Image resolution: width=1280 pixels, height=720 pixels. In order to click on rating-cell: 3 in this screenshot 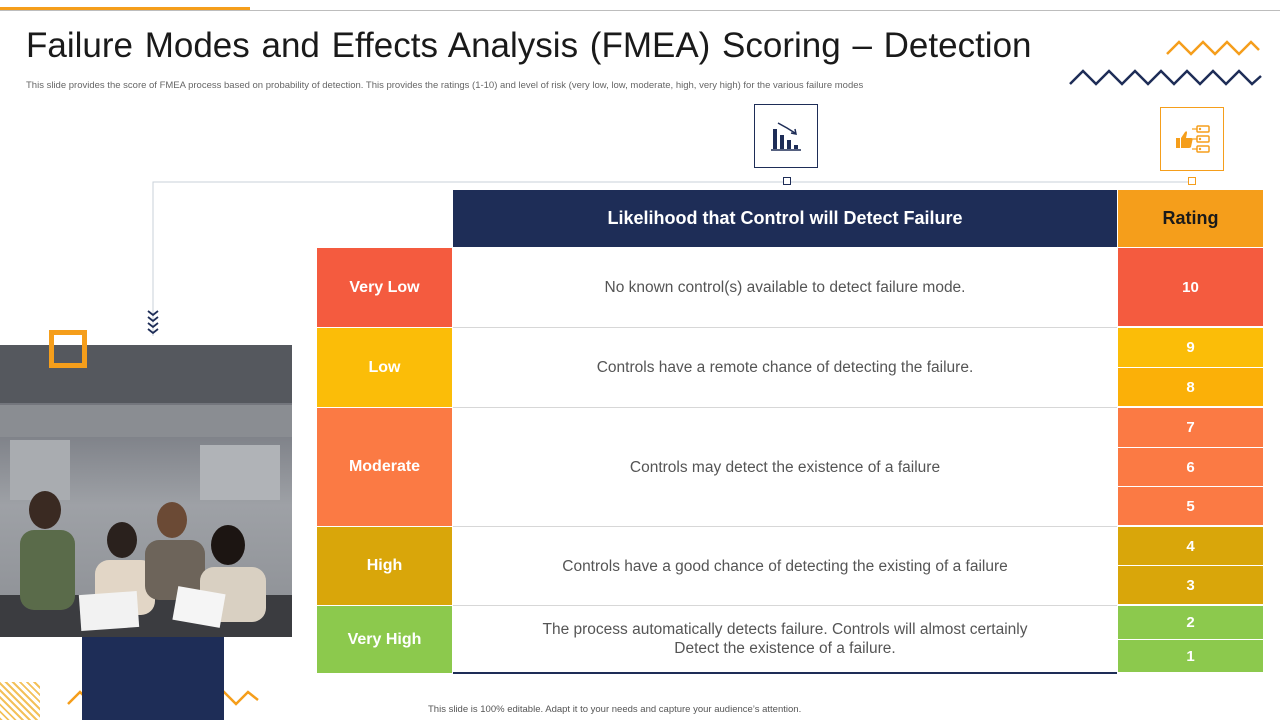, I will do `click(1190, 585)`.